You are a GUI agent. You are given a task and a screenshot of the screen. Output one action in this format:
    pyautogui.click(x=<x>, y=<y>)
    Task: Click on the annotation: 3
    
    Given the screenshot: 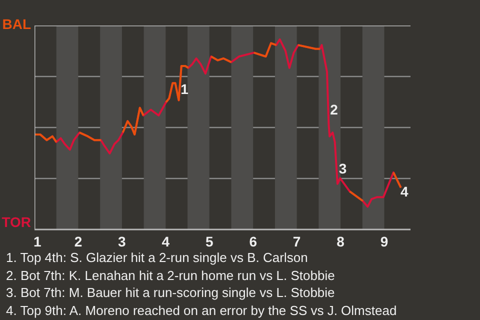 What is the action you would take?
    pyautogui.click(x=342, y=168)
    